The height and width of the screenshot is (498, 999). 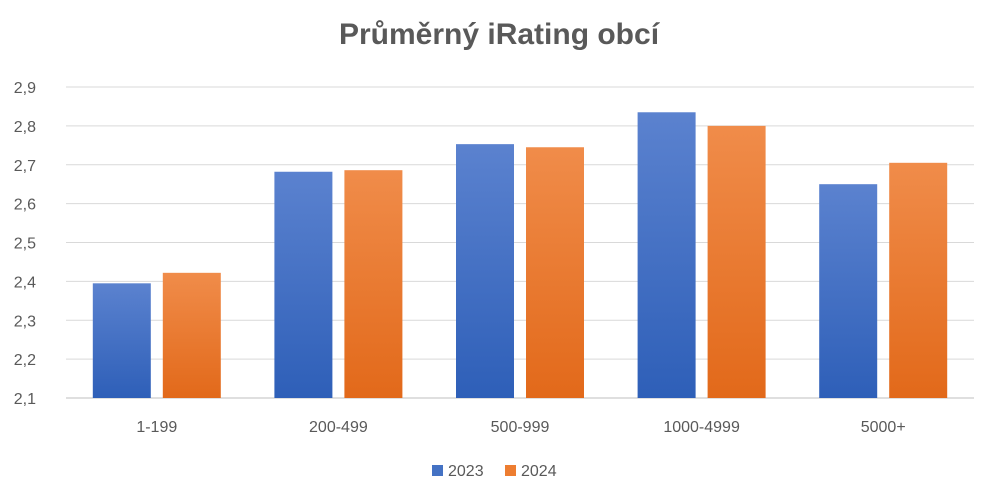 I want to click on x-tick-label: 1-199, so click(x=156, y=427).